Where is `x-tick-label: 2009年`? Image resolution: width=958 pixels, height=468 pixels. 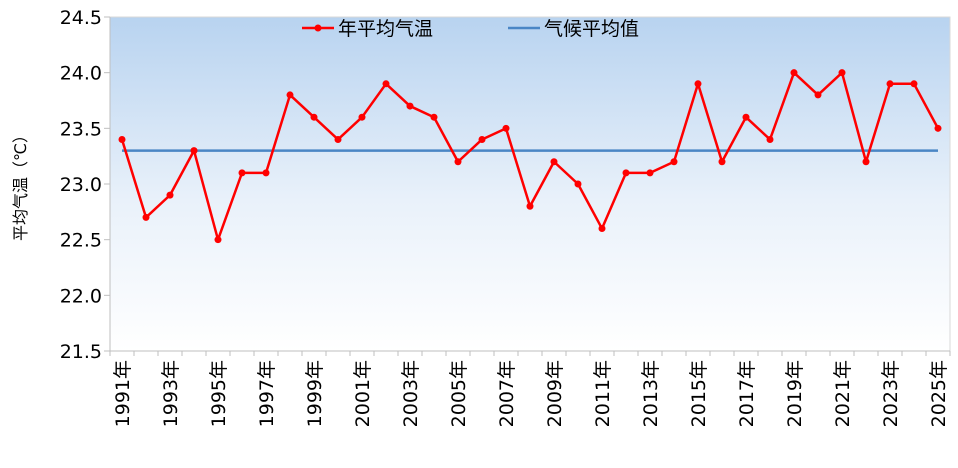 x-tick-label: 2009年 is located at coordinates (555, 393).